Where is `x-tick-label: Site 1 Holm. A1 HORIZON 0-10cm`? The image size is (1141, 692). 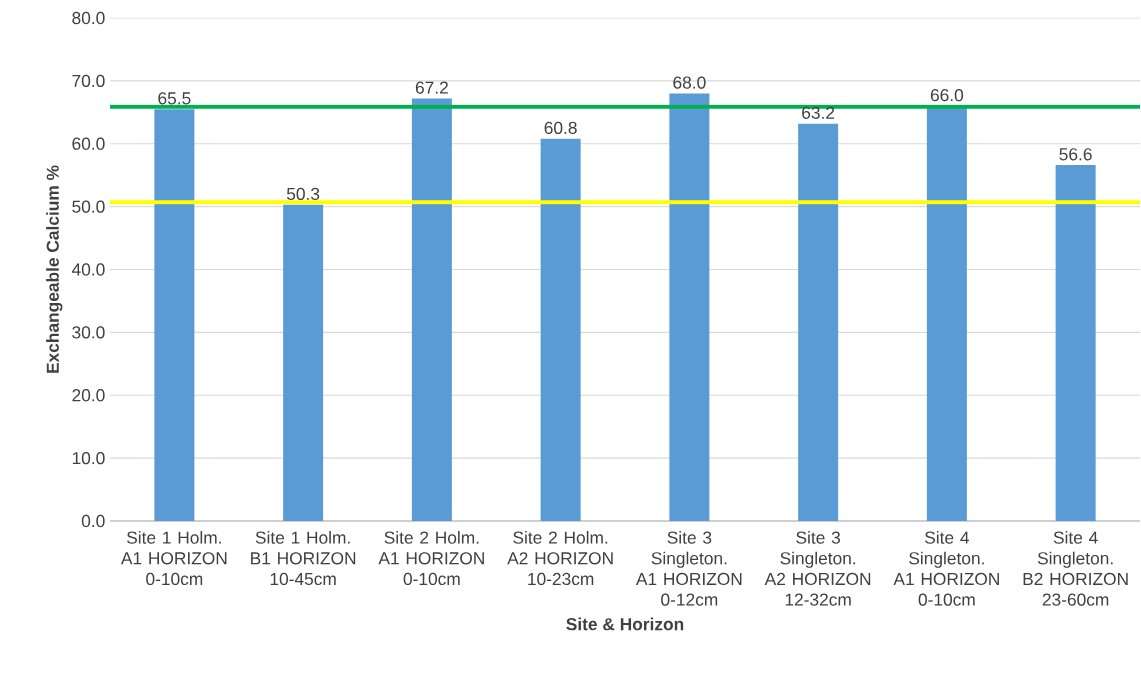 x-tick-label: Site 1 Holm. A1 HORIZON 0-10cm is located at coordinates (173, 558).